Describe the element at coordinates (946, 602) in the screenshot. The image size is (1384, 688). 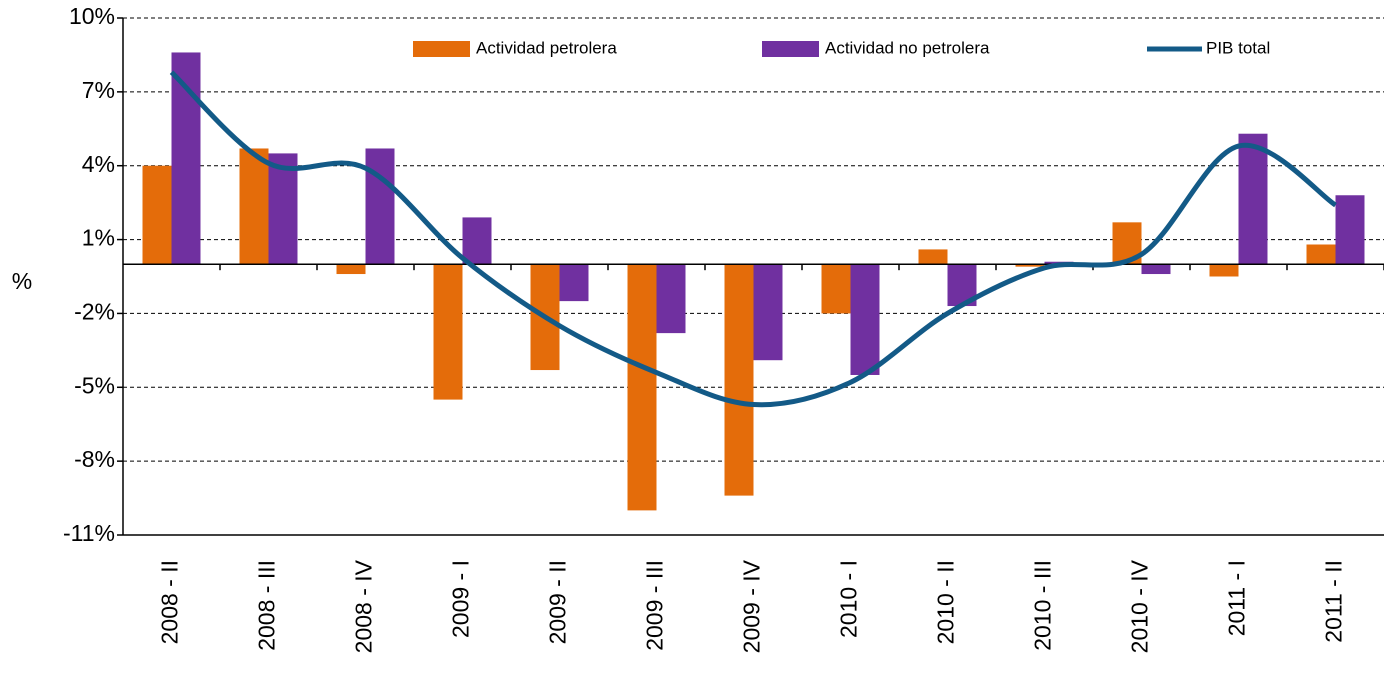
I see `x-tick-label: 2010 - II` at that location.